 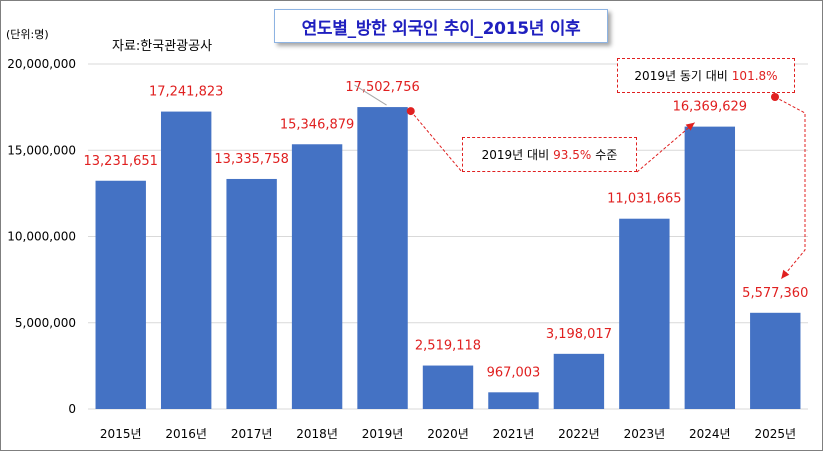 What do you see at coordinates (317, 434) in the screenshot?
I see `x-tick-label: 2018년` at bounding box center [317, 434].